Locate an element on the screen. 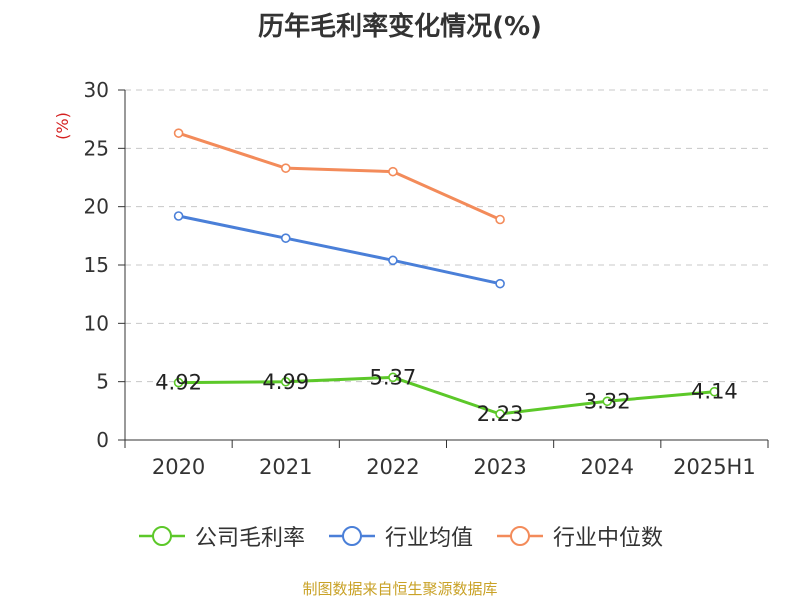  data-label: 2.23 is located at coordinates (500, 414).